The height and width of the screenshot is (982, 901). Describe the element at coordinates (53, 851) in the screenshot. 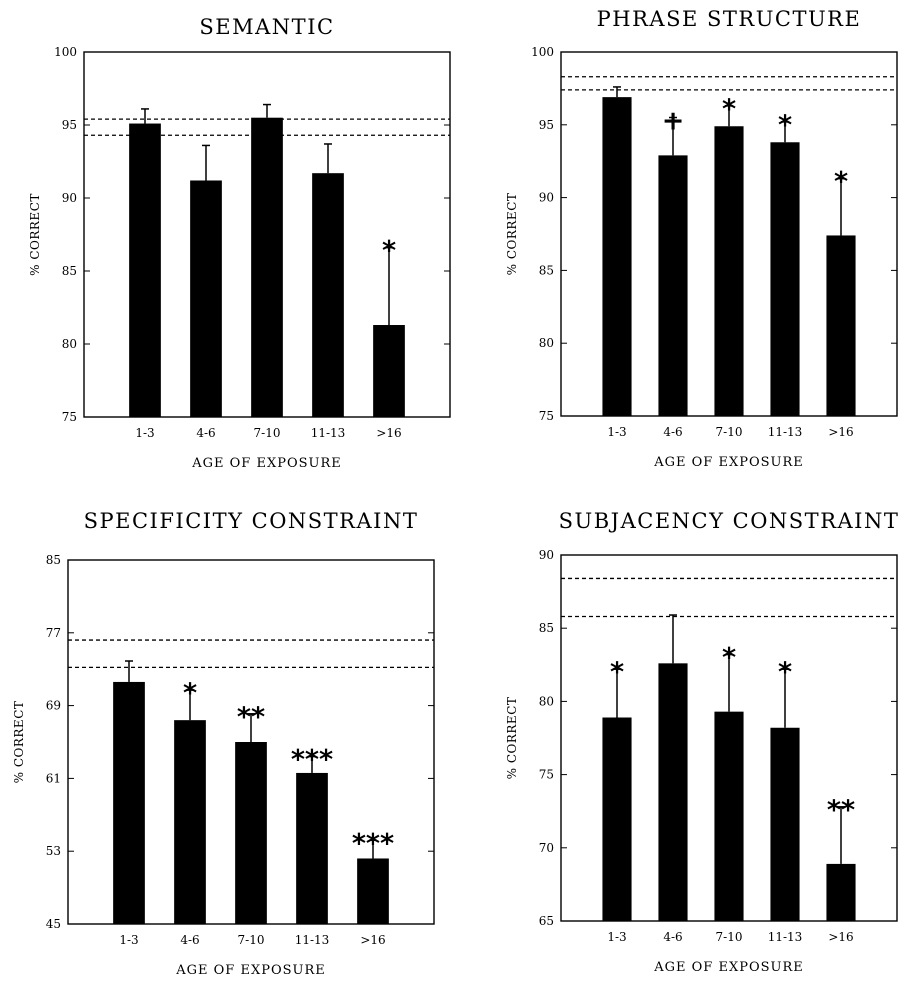

I see `y-tick-label: 53` at that location.